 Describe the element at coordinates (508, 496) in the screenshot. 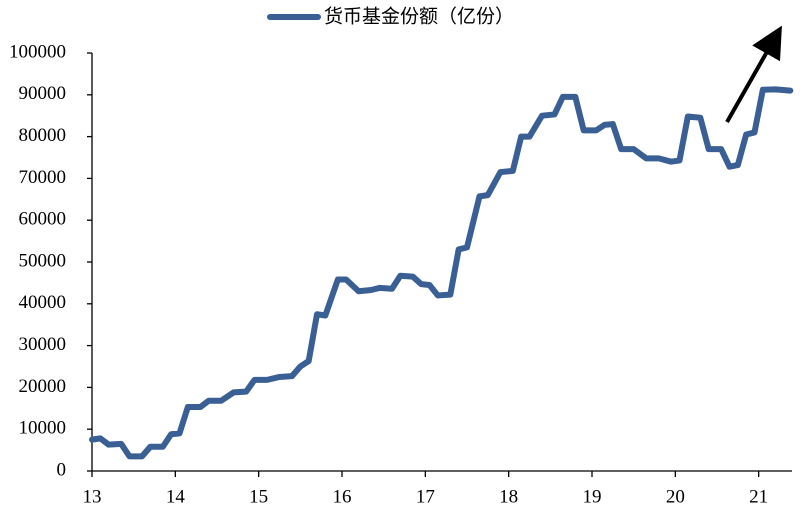

I see `x-tick-label: 18` at that location.